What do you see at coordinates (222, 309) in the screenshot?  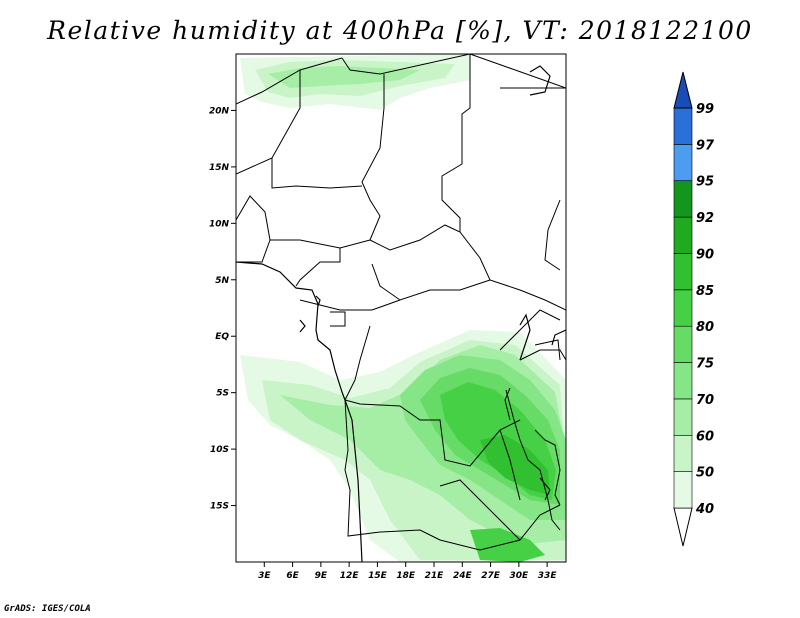 I see `latitude-axis: 20N 15N 10N 5N EQ 5S 10S 15S` at bounding box center [222, 309].